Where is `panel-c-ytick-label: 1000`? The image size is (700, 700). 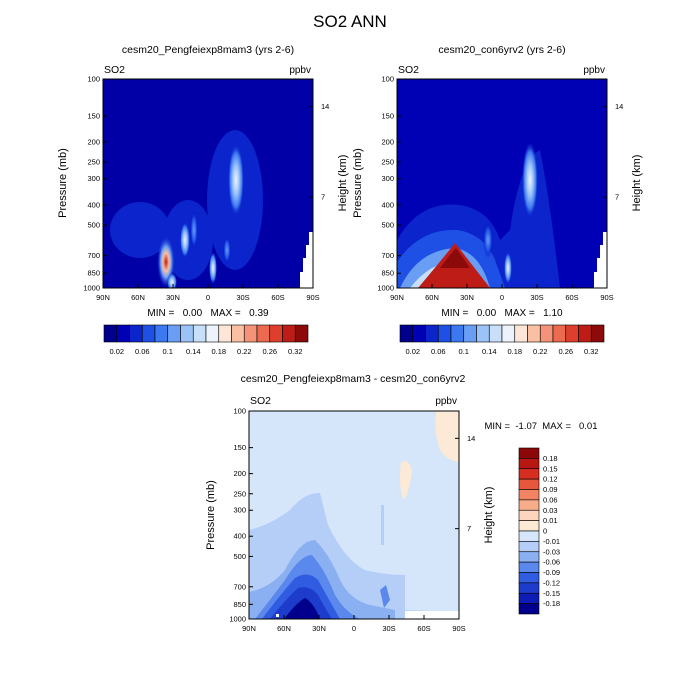
panel-c-ytick-label: 1000 is located at coordinates (237, 619).